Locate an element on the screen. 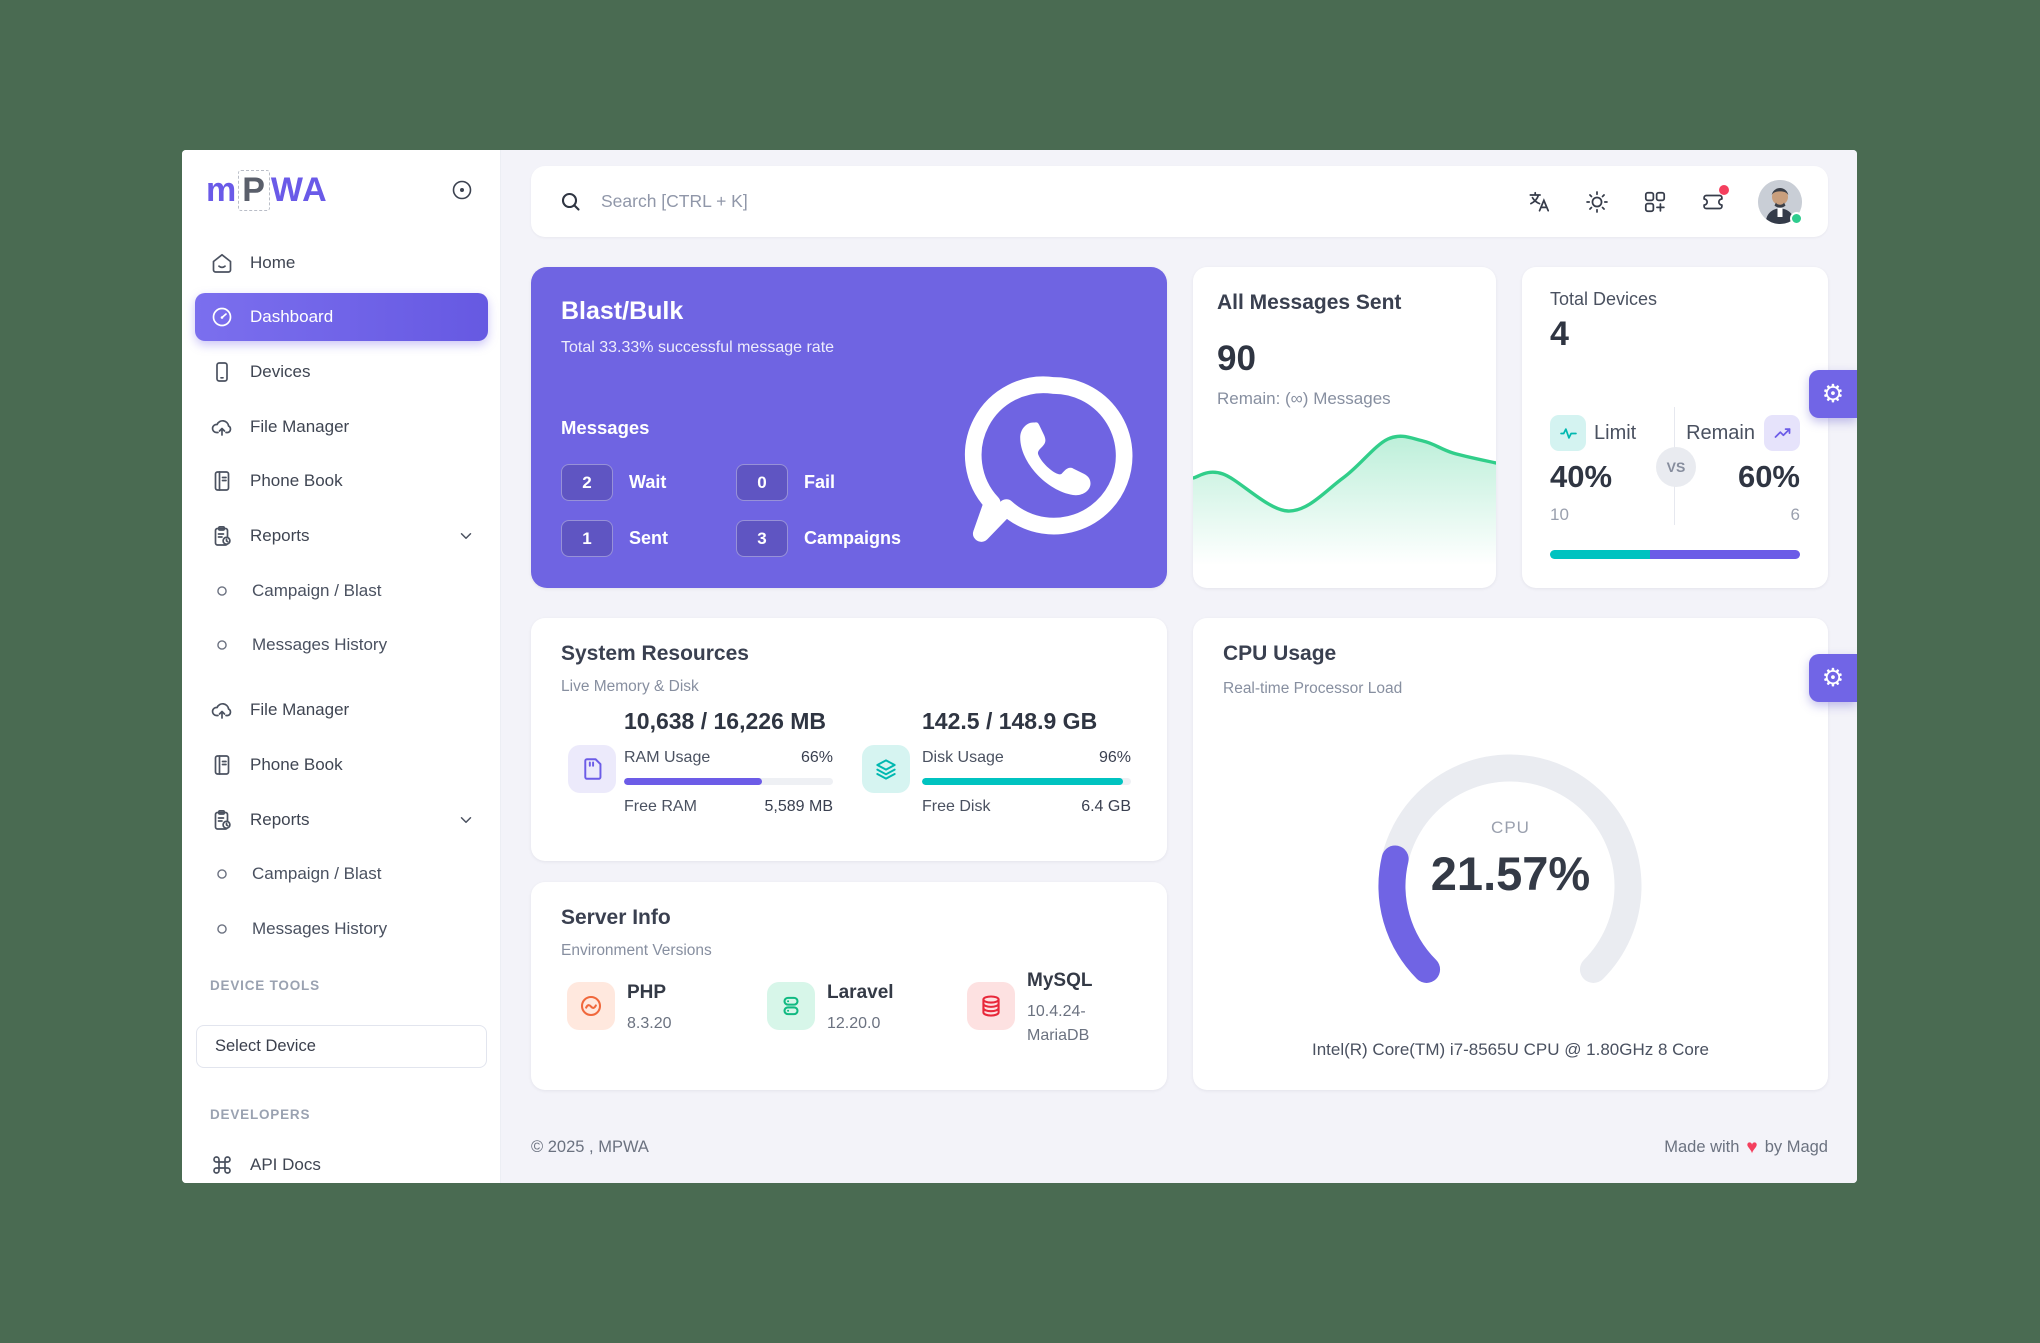 The width and height of the screenshot is (2040, 1343). phone-book-icon is located at coordinates (222, 765).